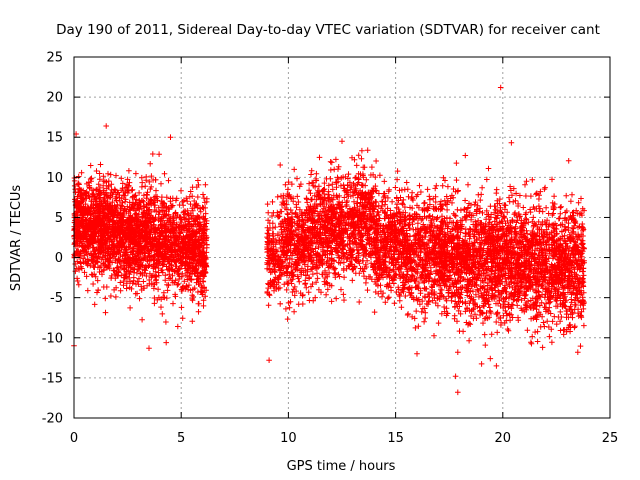 The image size is (640, 480). I want to click on x-tick-label: 10, so click(288, 438).